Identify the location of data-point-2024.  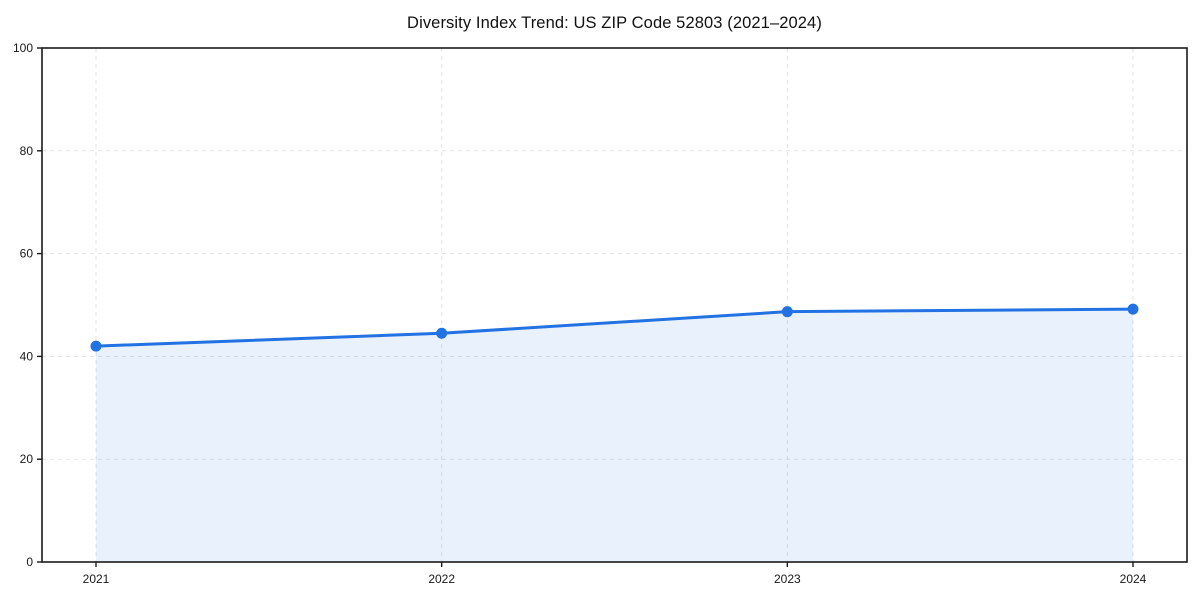
(1133, 309).